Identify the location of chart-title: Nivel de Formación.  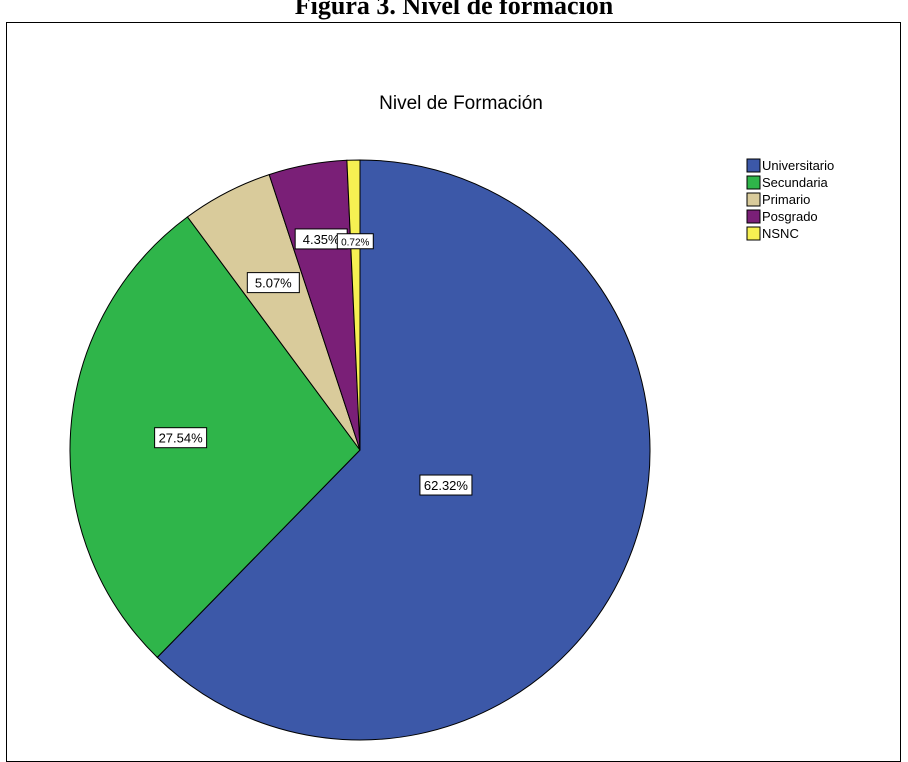
(461, 103).